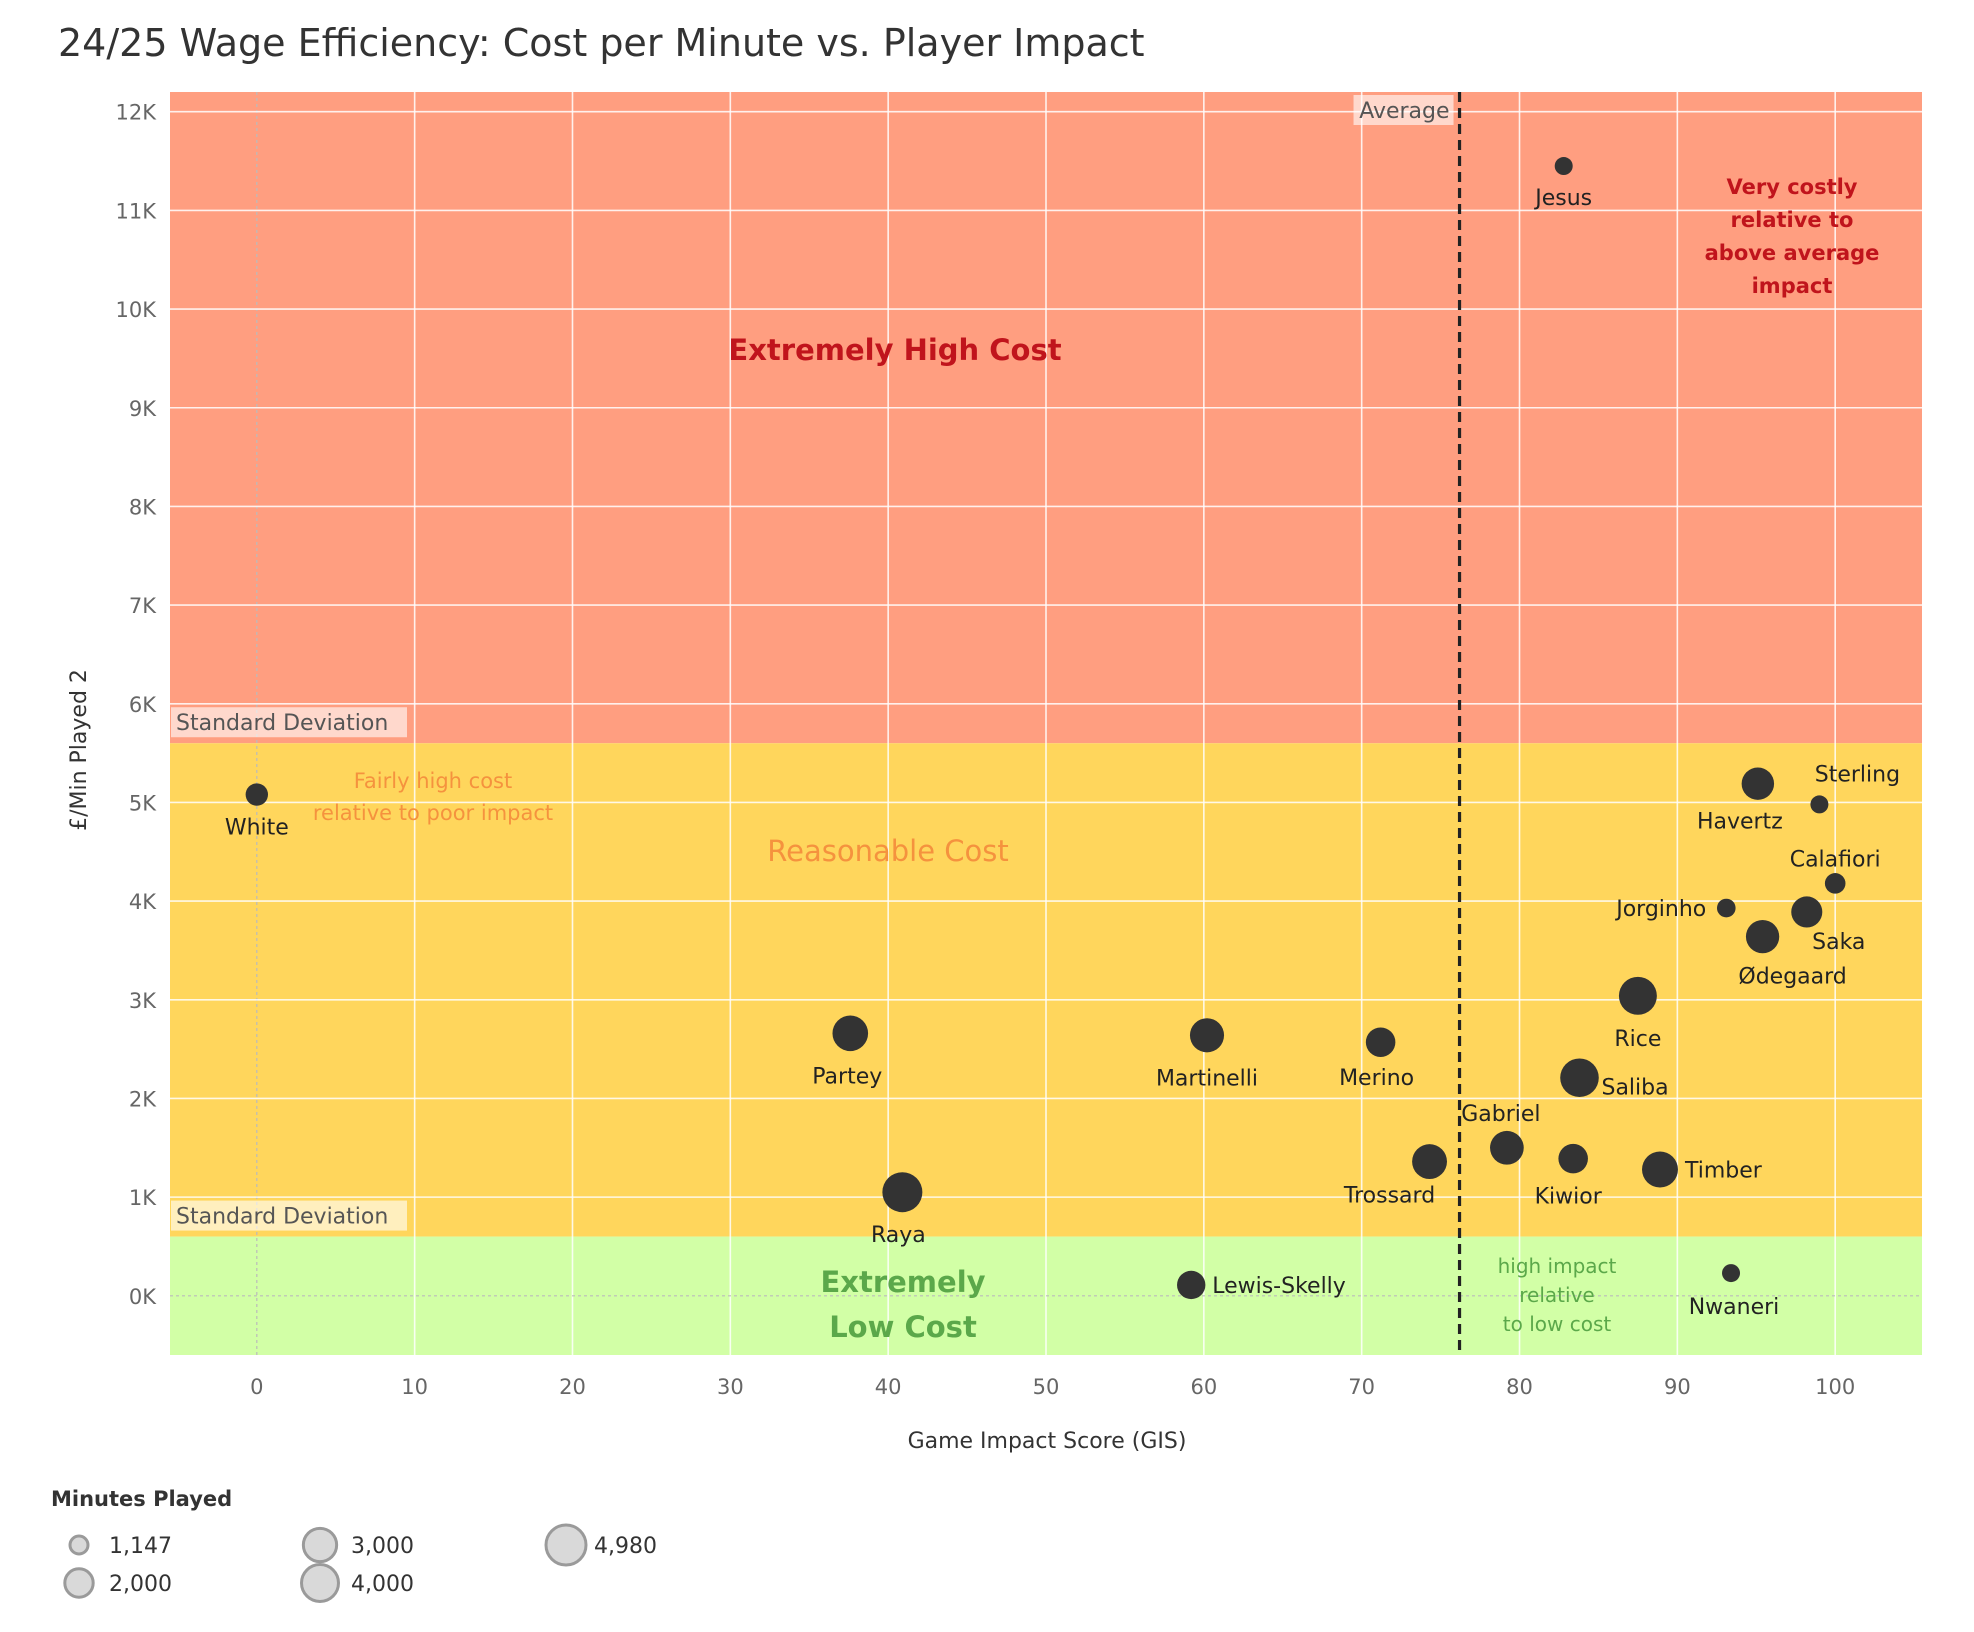 Image resolution: width=1974 pixels, height=1632 pixels. I want to click on x-tick-label: 20, so click(572, 1387).